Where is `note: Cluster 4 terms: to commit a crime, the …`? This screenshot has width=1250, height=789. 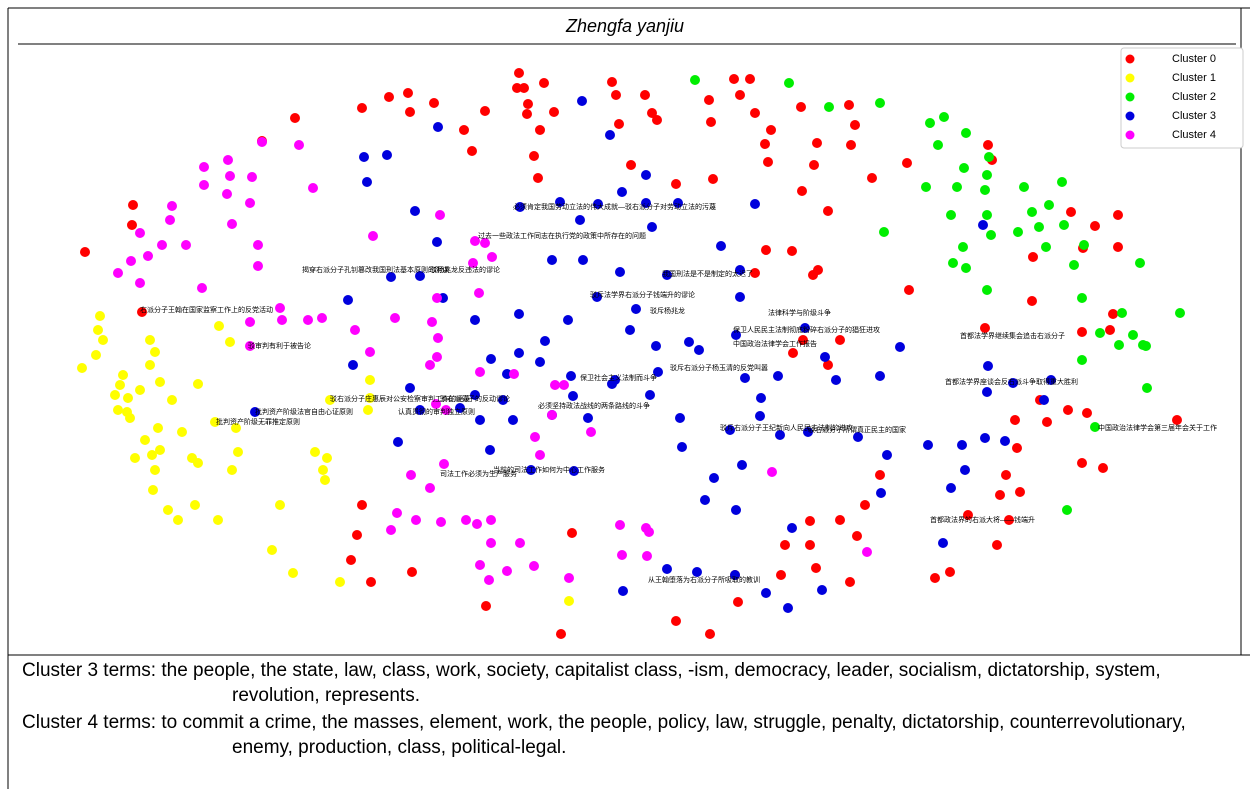
note: Cluster 4 terms: to commit a crime, the … is located at coordinates (604, 735).